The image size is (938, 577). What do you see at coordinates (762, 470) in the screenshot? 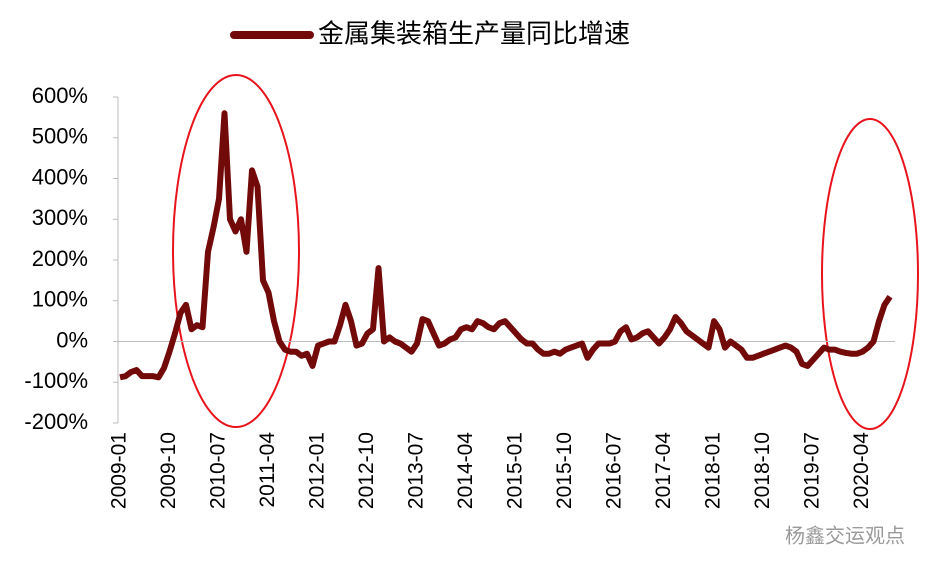
I see `x-tick-label: 2018-10` at bounding box center [762, 470].